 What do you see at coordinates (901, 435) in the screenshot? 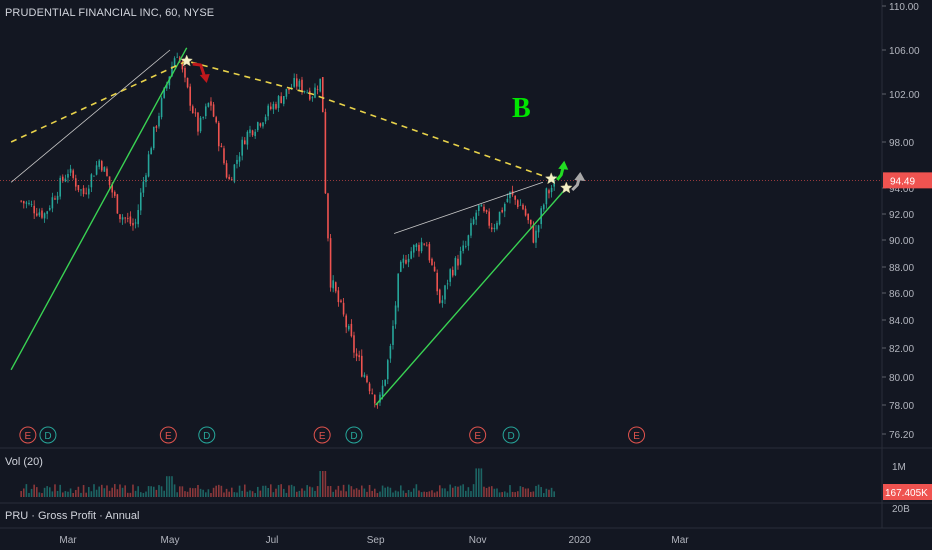
I see `y-tick-label: 76.20` at bounding box center [901, 435].